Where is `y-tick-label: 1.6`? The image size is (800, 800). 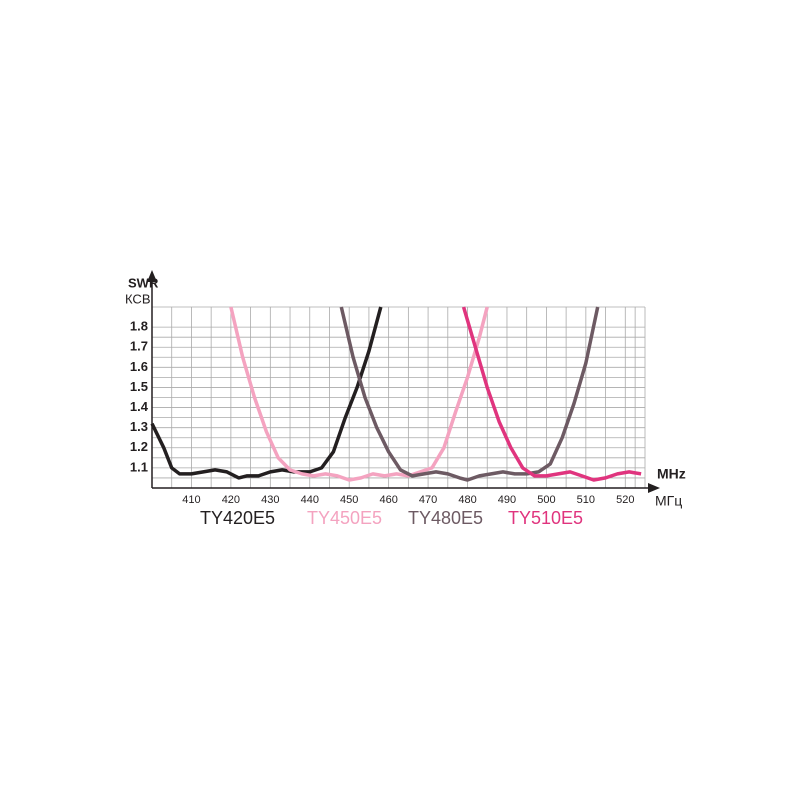
y-tick-label: 1.6 is located at coordinates (139, 366).